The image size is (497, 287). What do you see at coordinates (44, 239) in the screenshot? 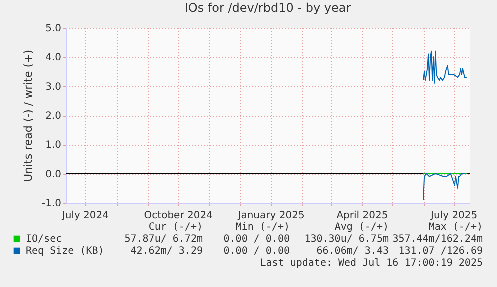
I see `legend-label: IO/sec` at bounding box center [44, 239].